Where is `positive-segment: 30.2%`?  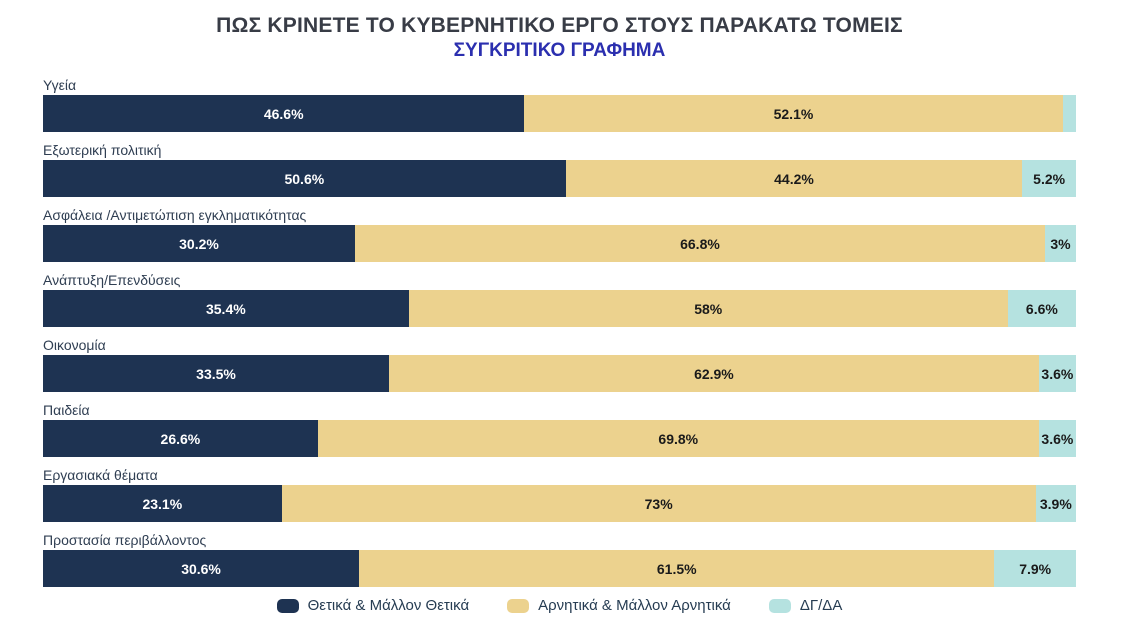
positive-segment: 30.2% is located at coordinates (199, 244).